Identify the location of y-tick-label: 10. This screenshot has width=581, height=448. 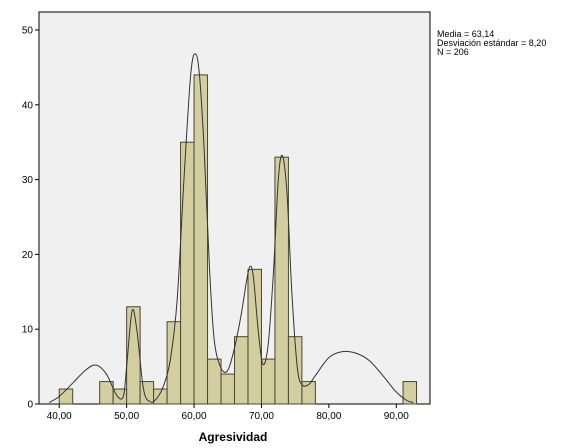
(28, 330).